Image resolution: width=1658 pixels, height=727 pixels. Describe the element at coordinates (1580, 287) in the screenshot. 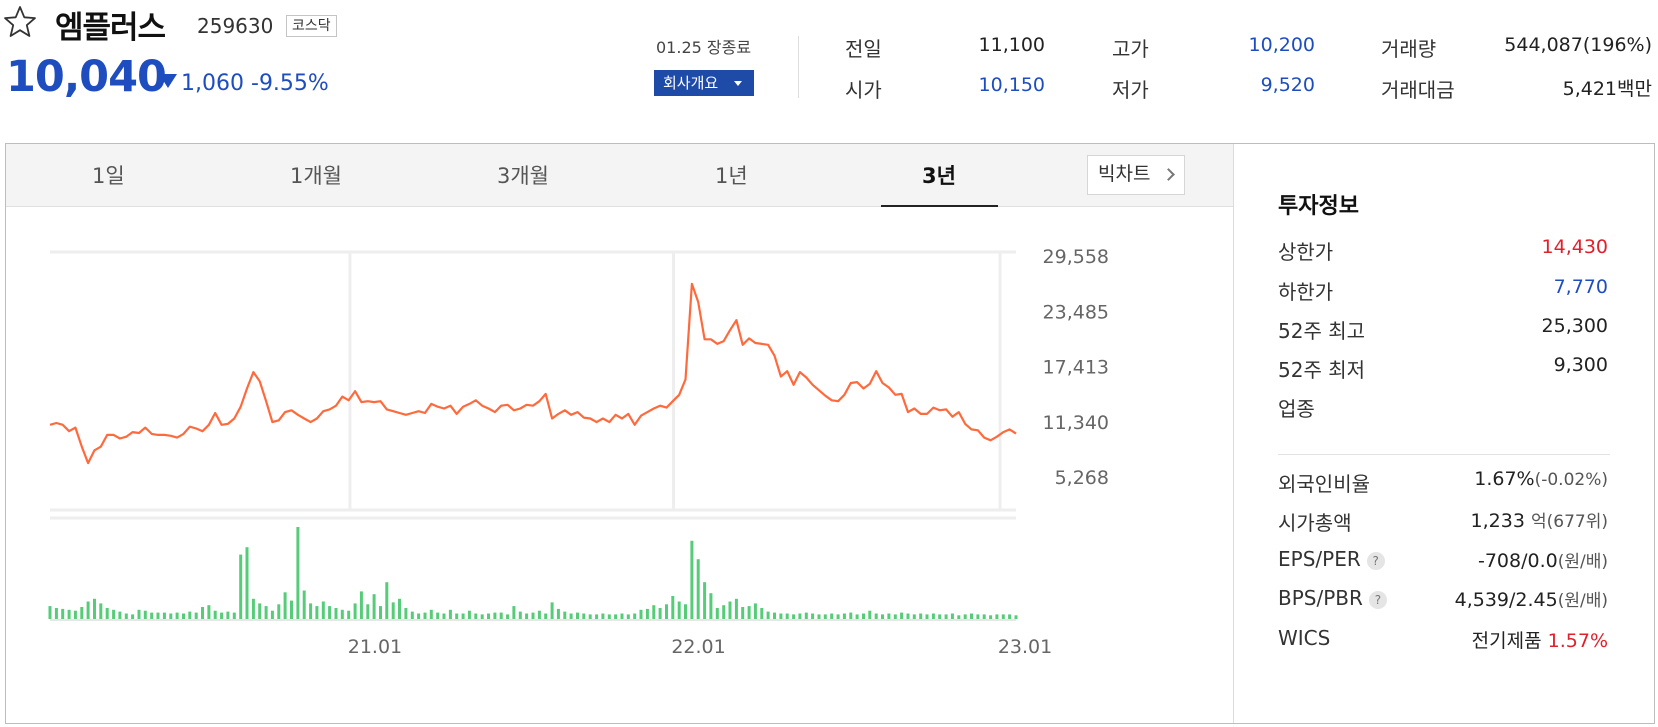

I see `lower-limit-value: 7,770` at that location.